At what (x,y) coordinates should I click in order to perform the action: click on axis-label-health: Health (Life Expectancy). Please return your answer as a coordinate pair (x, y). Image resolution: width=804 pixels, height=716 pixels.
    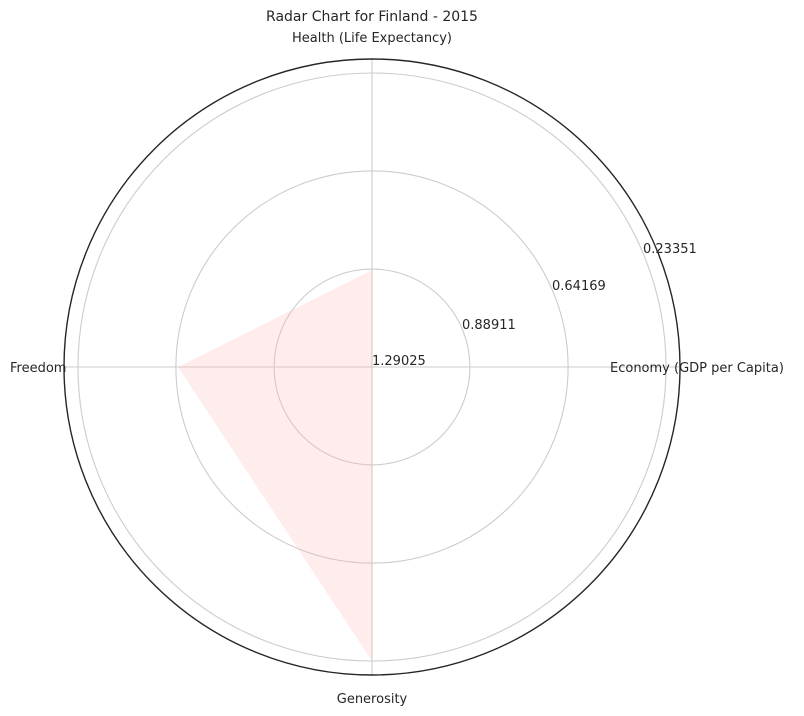
    Looking at the image, I should click on (372, 38).